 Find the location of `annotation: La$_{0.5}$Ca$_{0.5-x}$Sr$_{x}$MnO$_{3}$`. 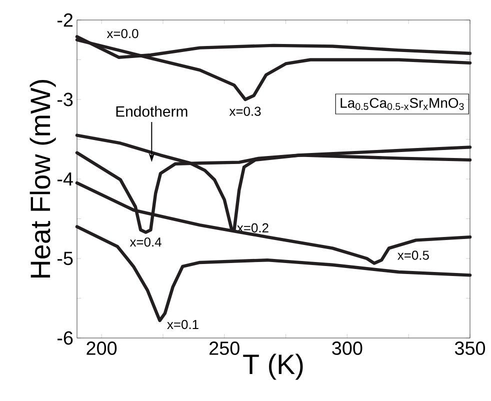

annotation: La$_{0.5}$Ca$_{0.5-x}$Sr$_{x}$MnO$_{3}$ is located at coordinates (402, 104).